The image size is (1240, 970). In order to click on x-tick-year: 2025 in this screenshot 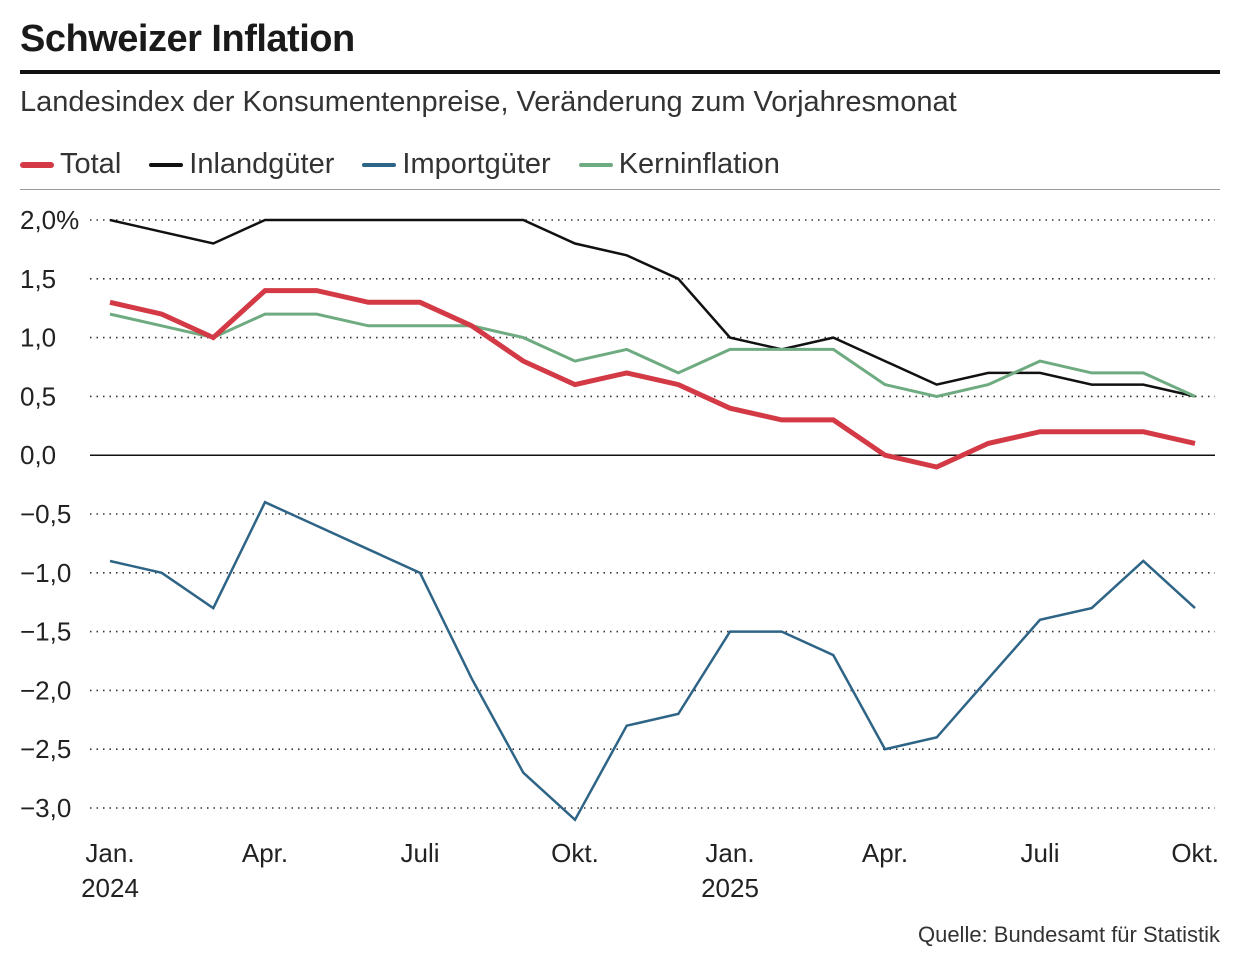, I will do `click(730, 888)`.